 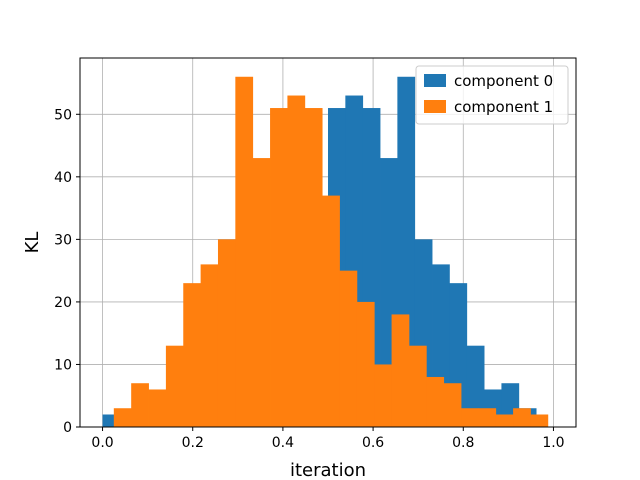 I want to click on y-tick-label: 40, so click(x=63, y=178).